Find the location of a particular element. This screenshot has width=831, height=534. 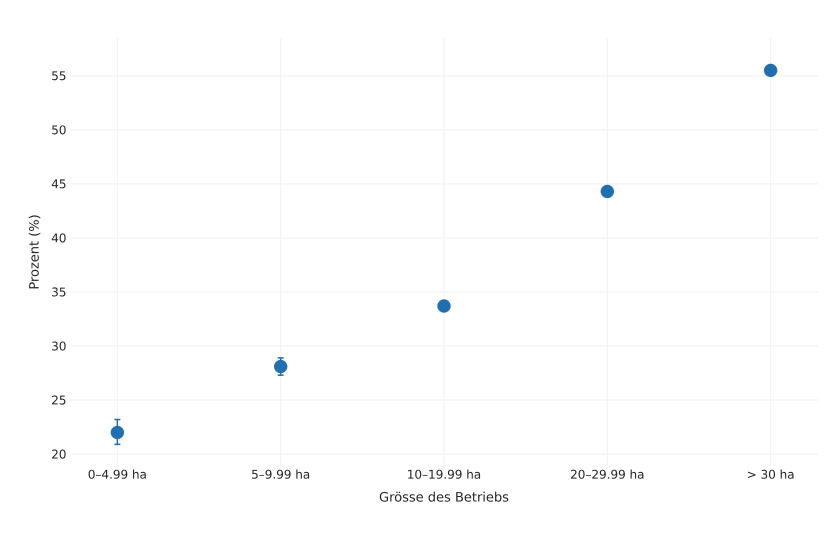

y-axis-title: Prozent (%) is located at coordinates (34, 251).